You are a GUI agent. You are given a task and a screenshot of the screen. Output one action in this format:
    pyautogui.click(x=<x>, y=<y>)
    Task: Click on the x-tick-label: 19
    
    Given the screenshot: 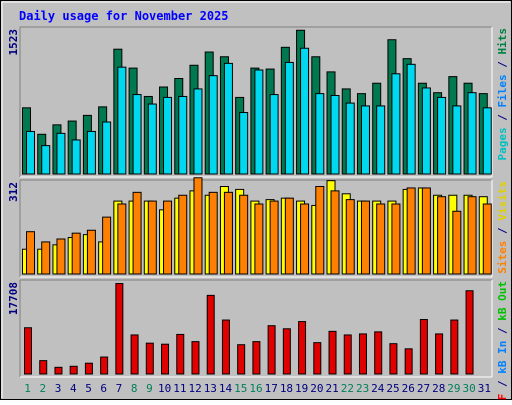 What is the action you would take?
    pyautogui.click(x=301, y=388)
    